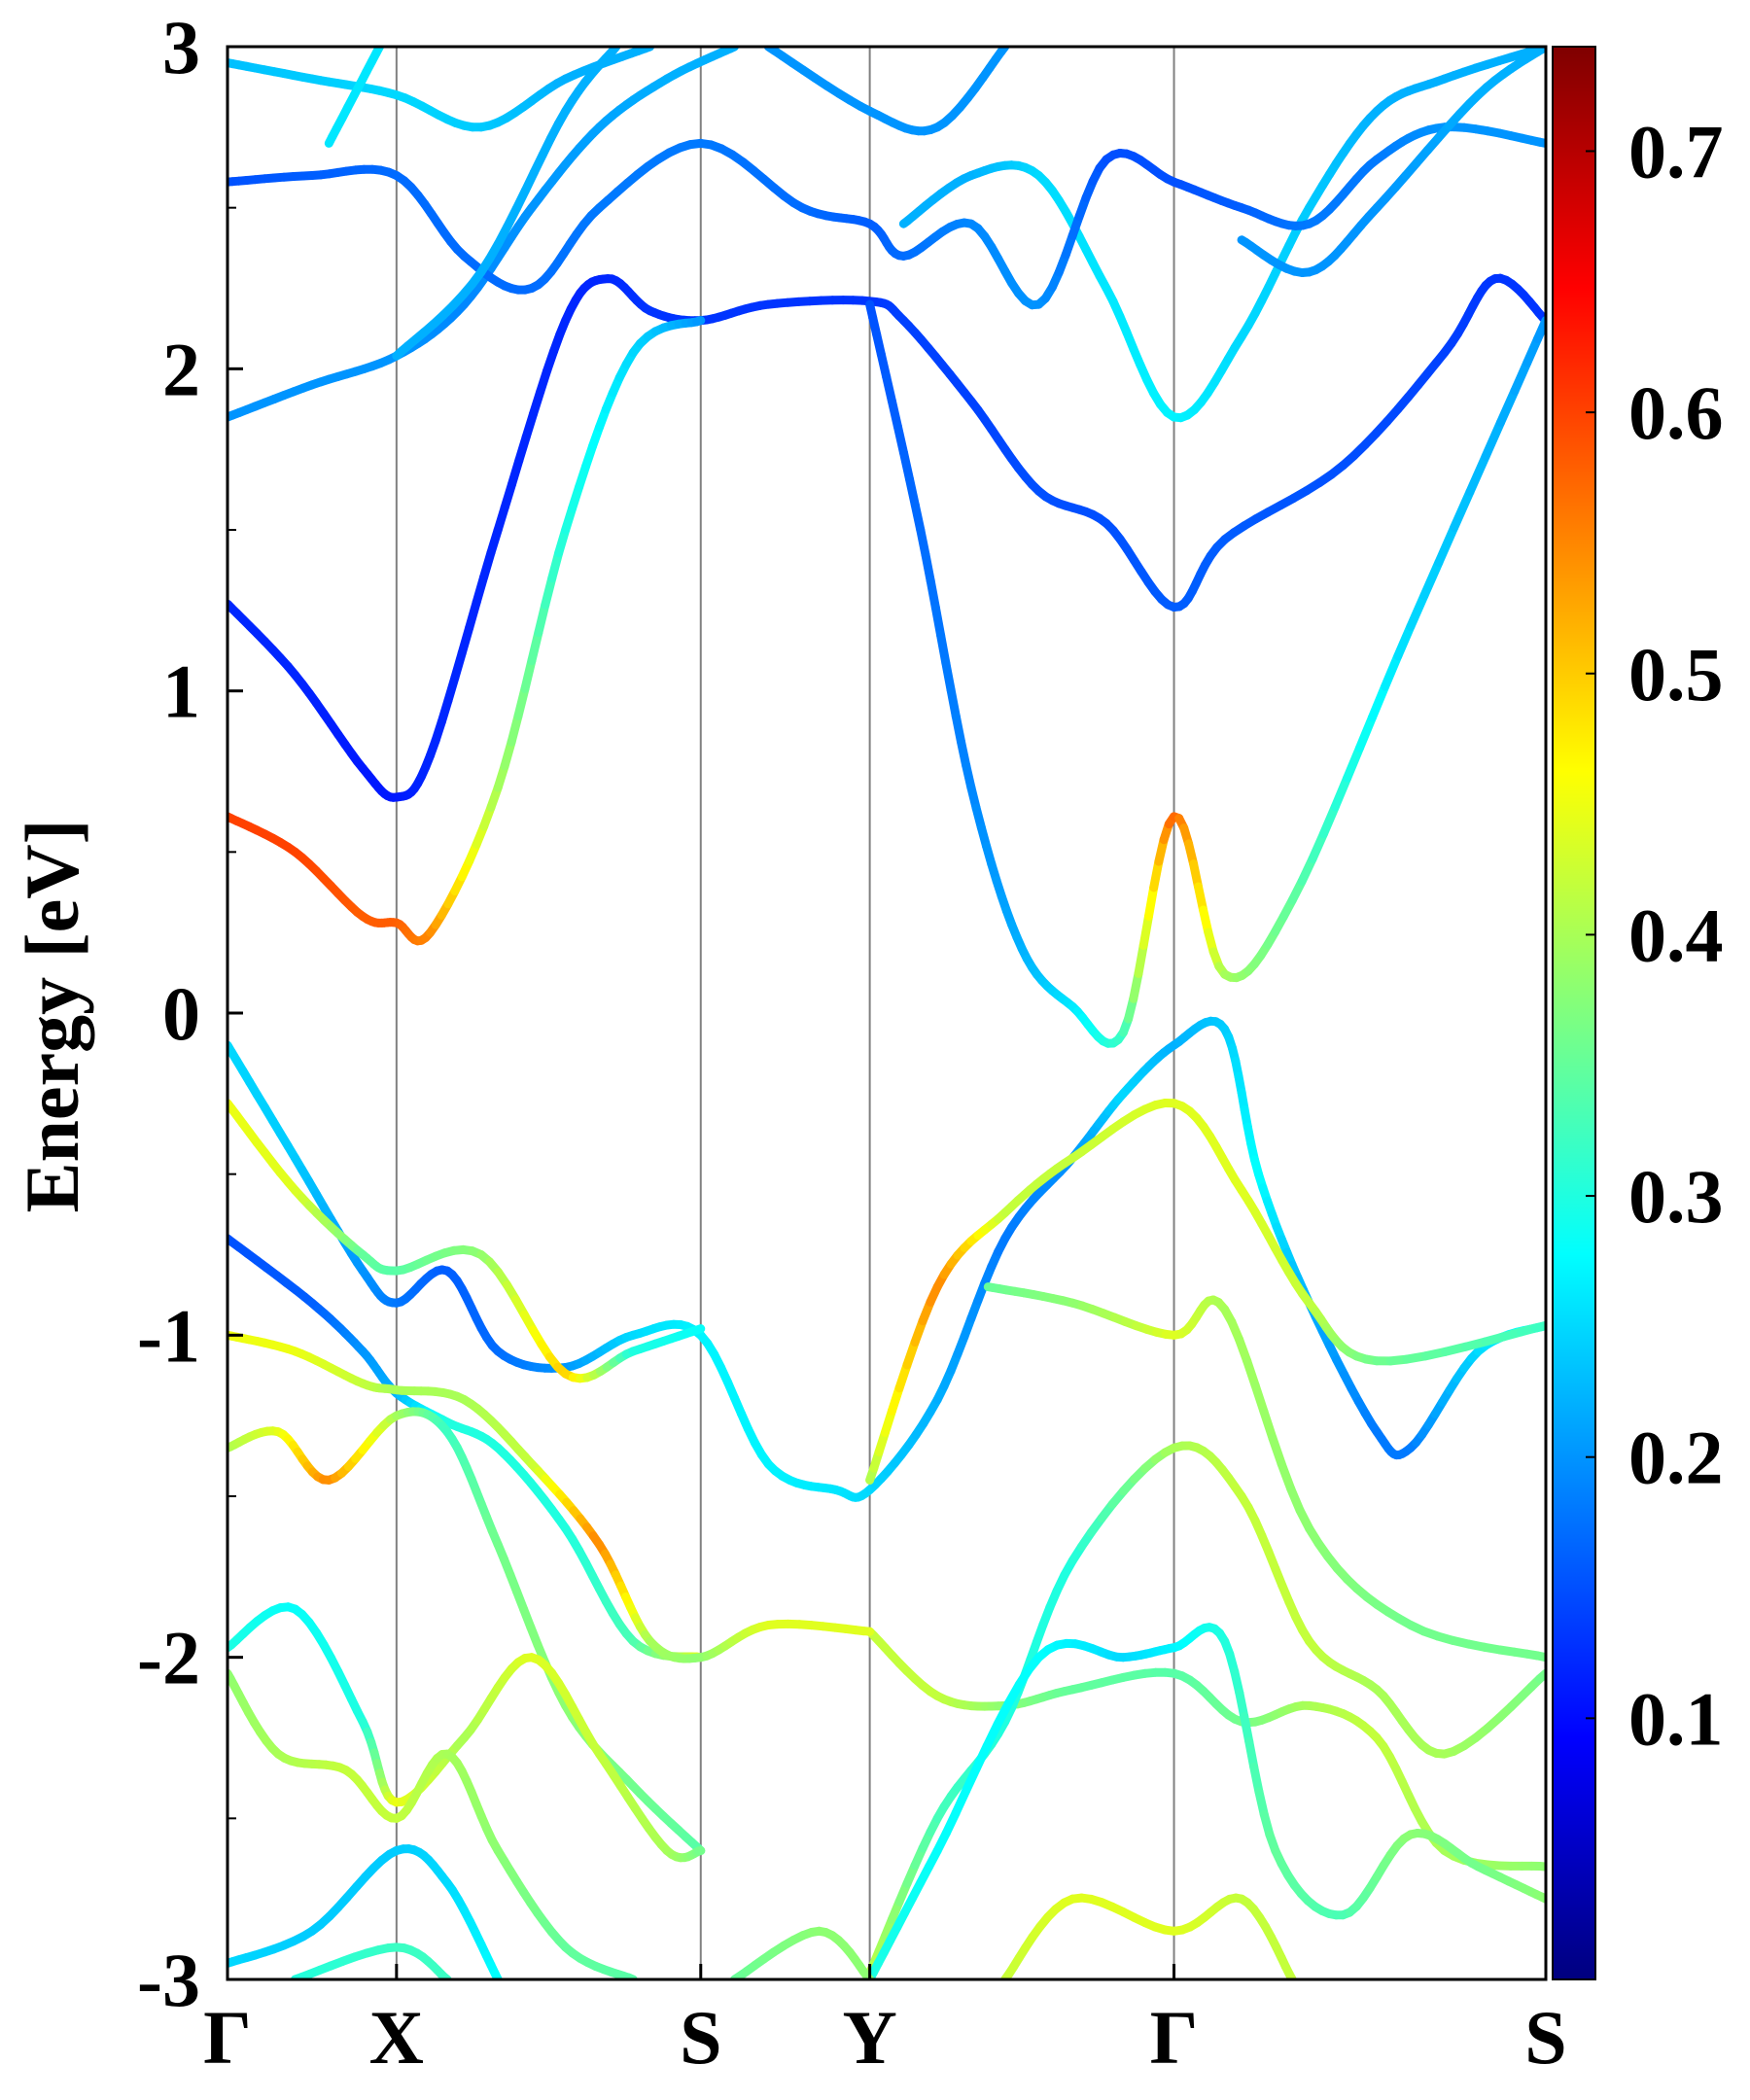  What do you see at coordinates (1676, 1196) in the screenshot?
I see `colorbar-tick-label: 0.3` at bounding box center [1676, 1196].